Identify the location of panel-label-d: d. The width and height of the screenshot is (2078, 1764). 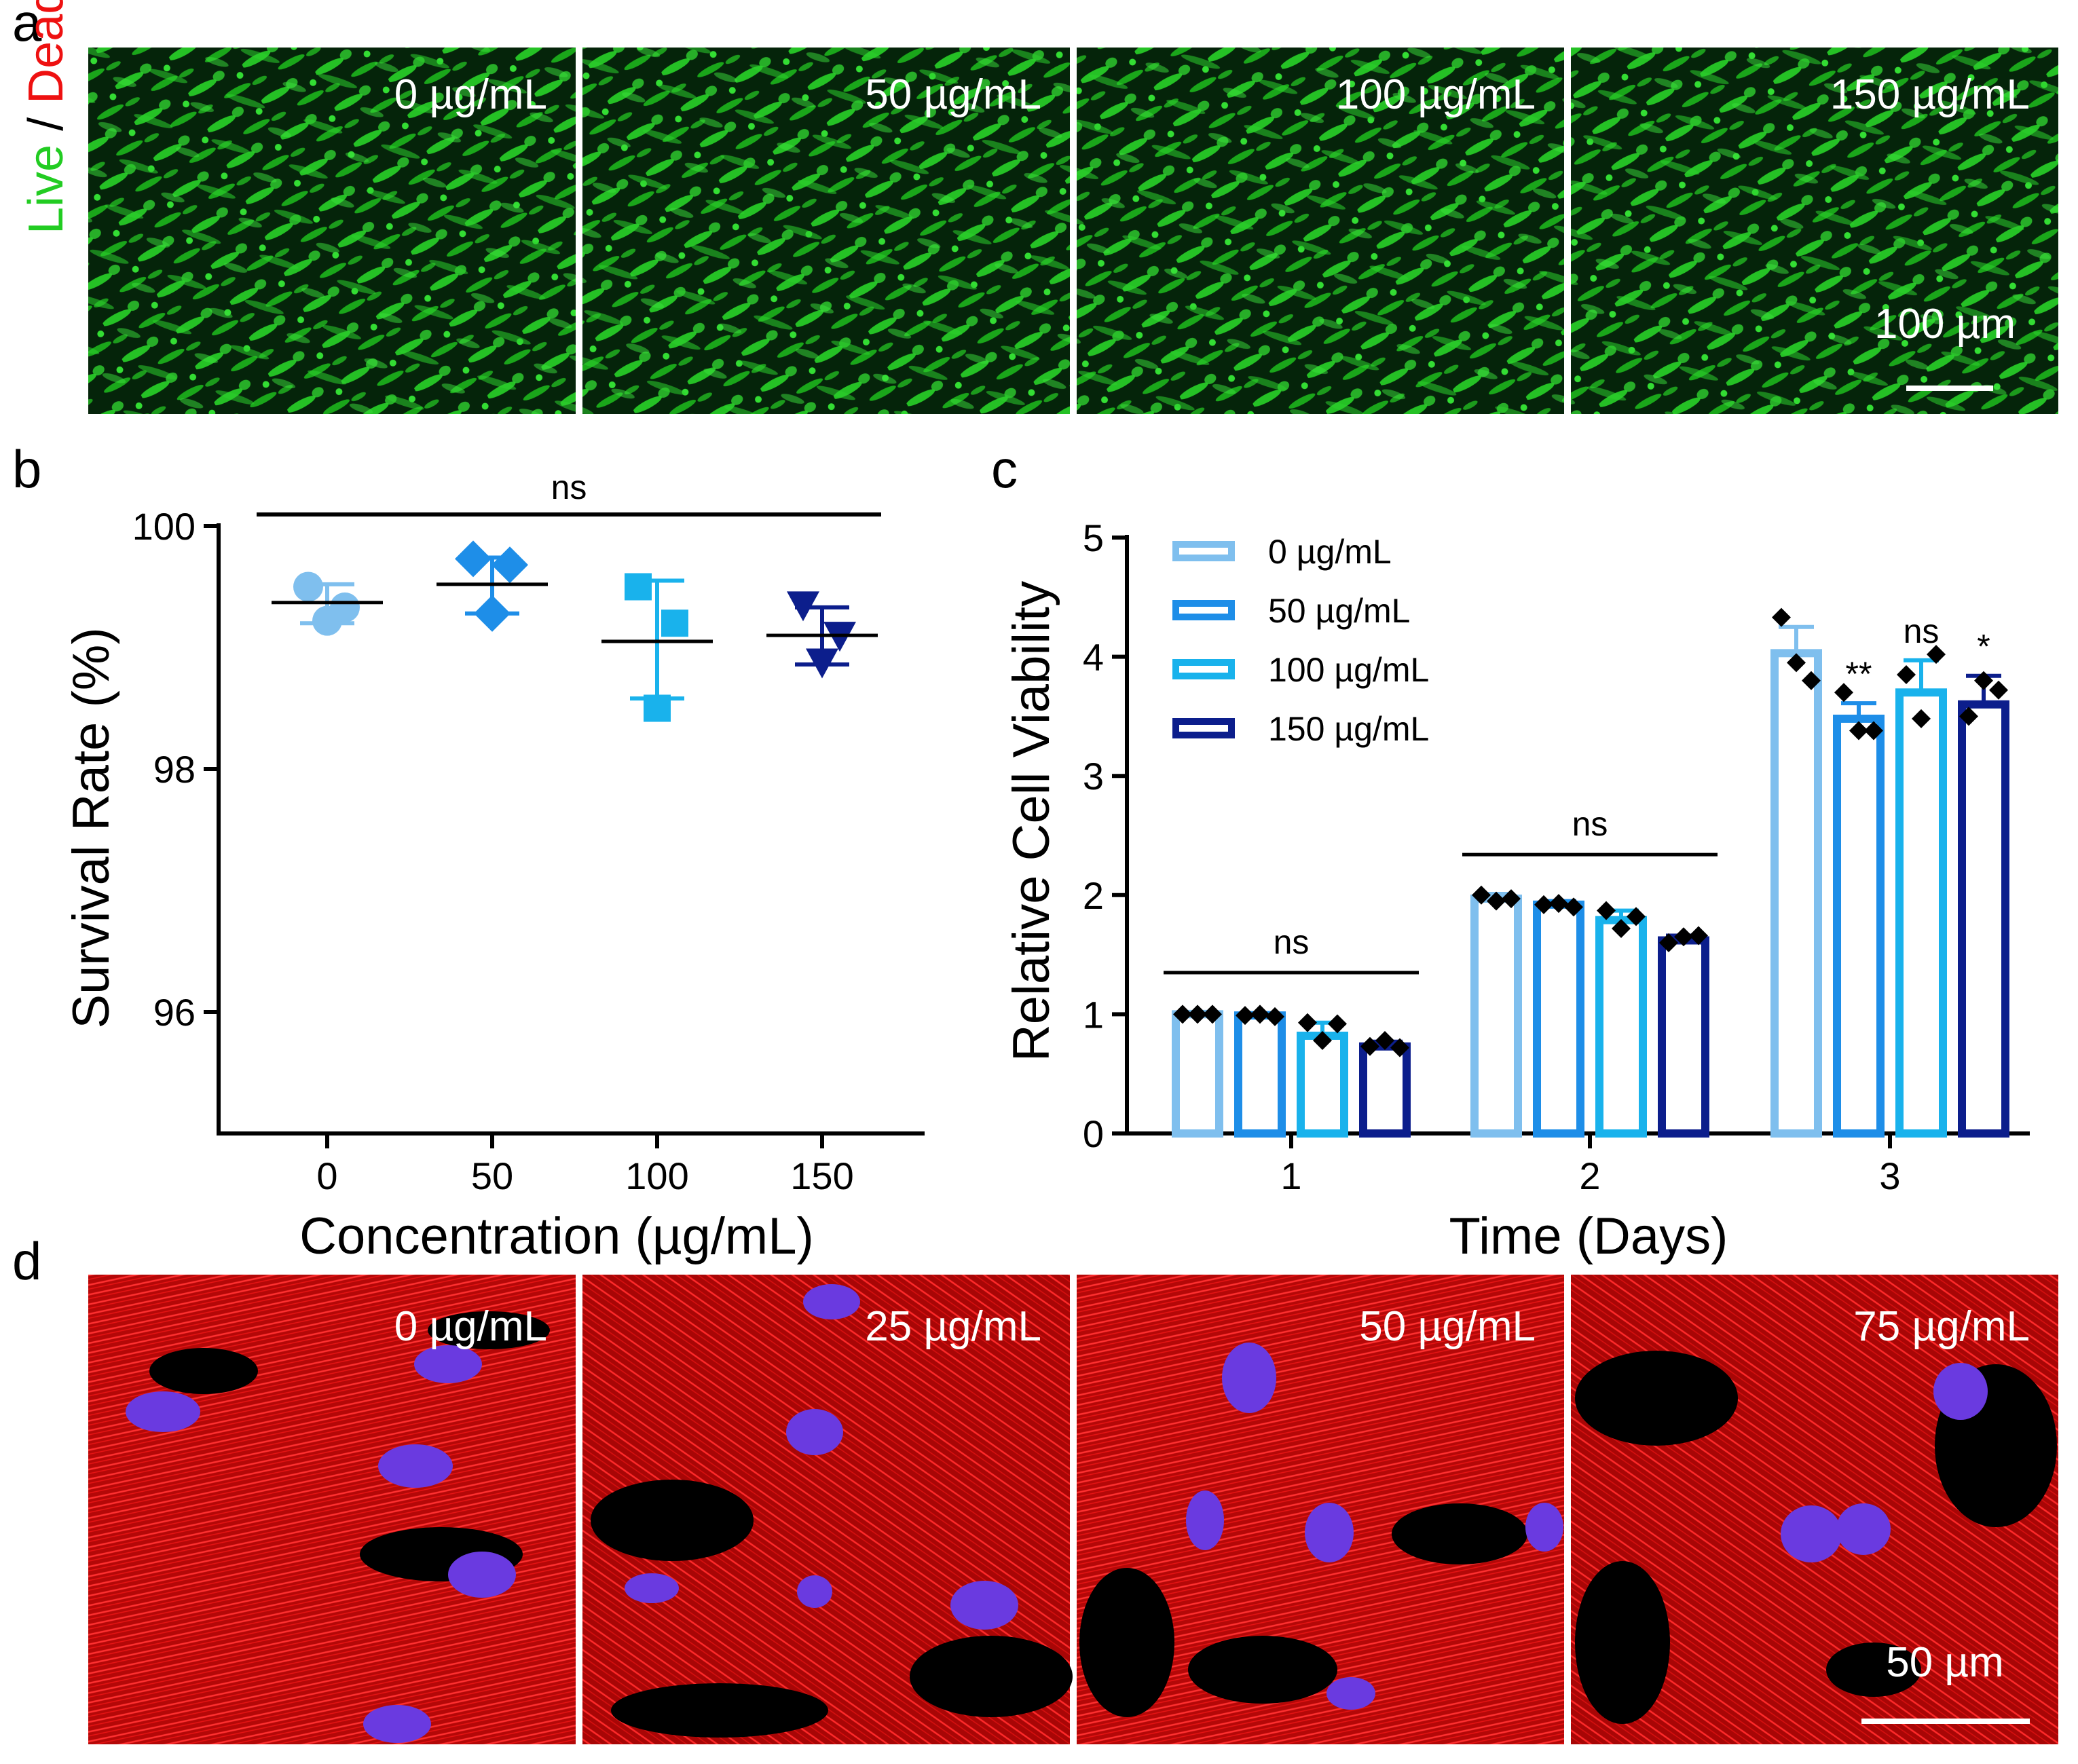
(27, 1261).